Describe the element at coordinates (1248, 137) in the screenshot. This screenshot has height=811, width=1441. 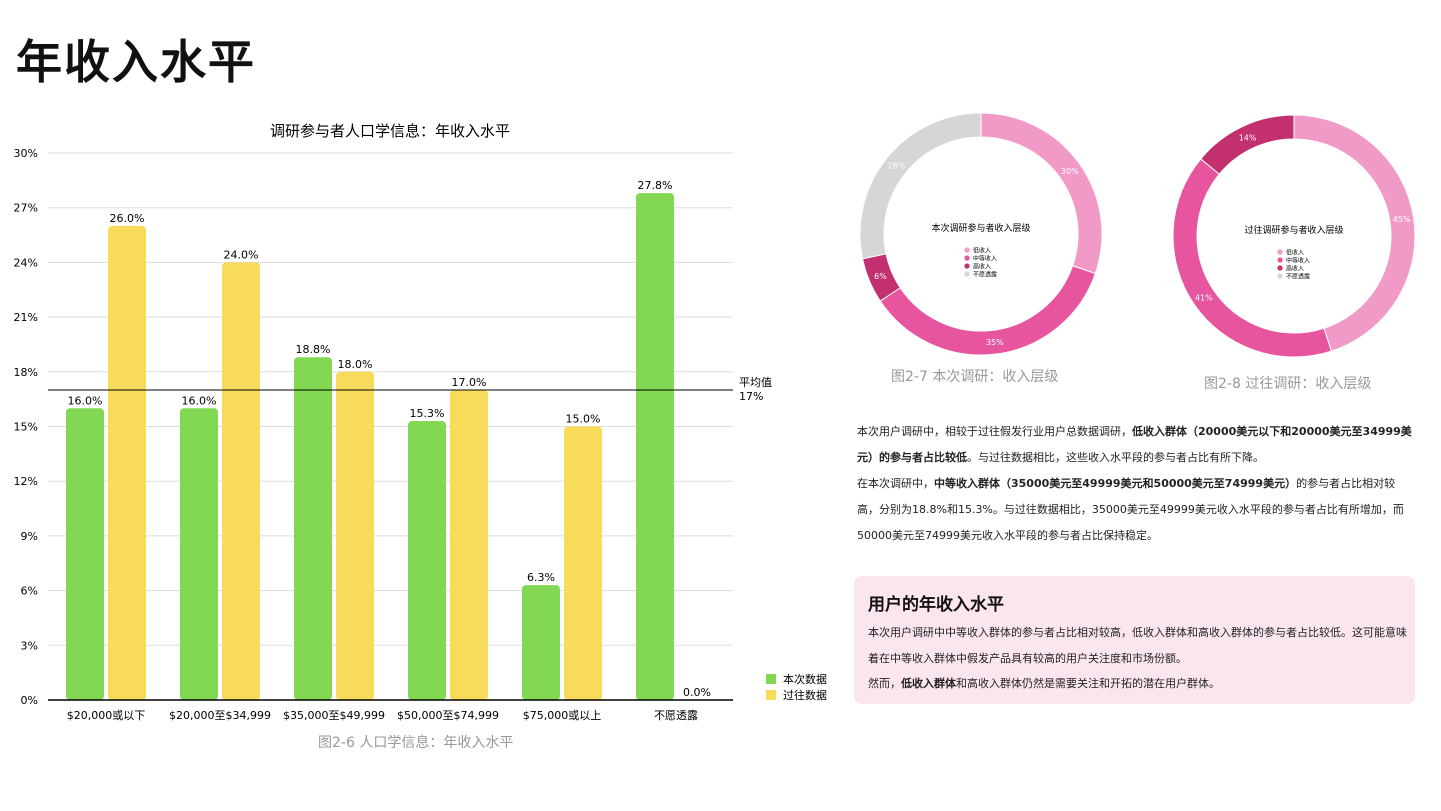
I see `segment-label: 14%` at that location.